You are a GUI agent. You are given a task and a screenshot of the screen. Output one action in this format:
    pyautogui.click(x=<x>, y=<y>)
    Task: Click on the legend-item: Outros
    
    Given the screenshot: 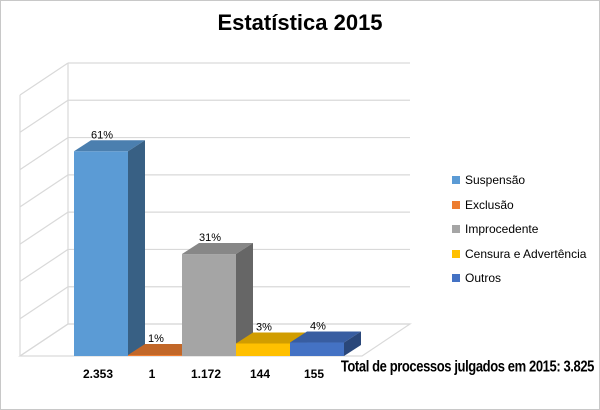 What is the action you would take?
    pyautogui.click(x=526, y=278)
    